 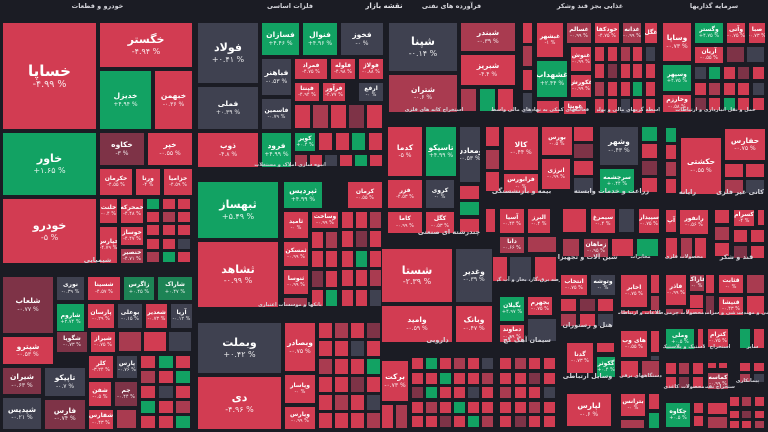 What do you see at coordinates (512, 221) in the screenshot?
I see `tile-آسیا: آسیا -۰.۴۴ %` at bounding box center [512, 221].